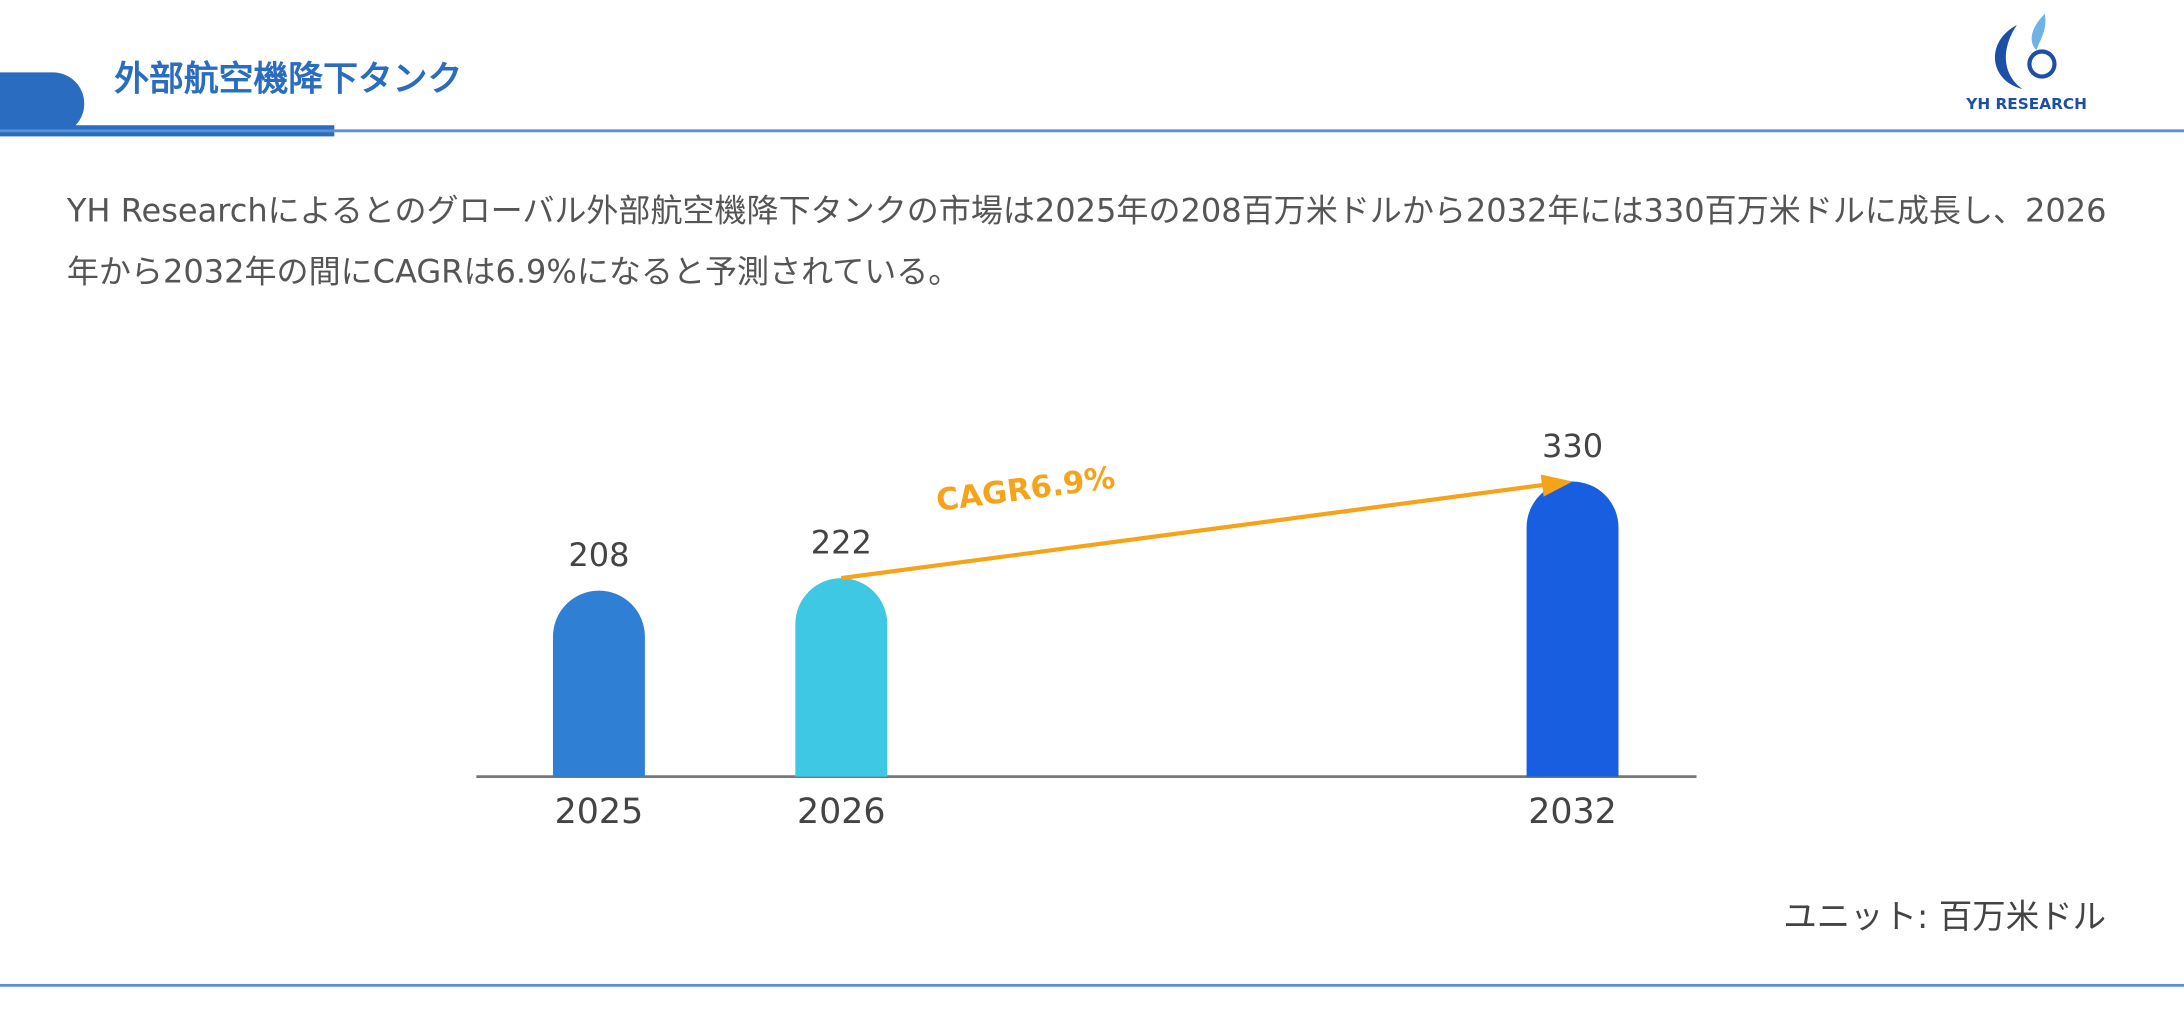  What do you see at coordinates (599, 812) in the screenshot?
I see `x-tick-label: 2025` at bounding box center [599, 812].